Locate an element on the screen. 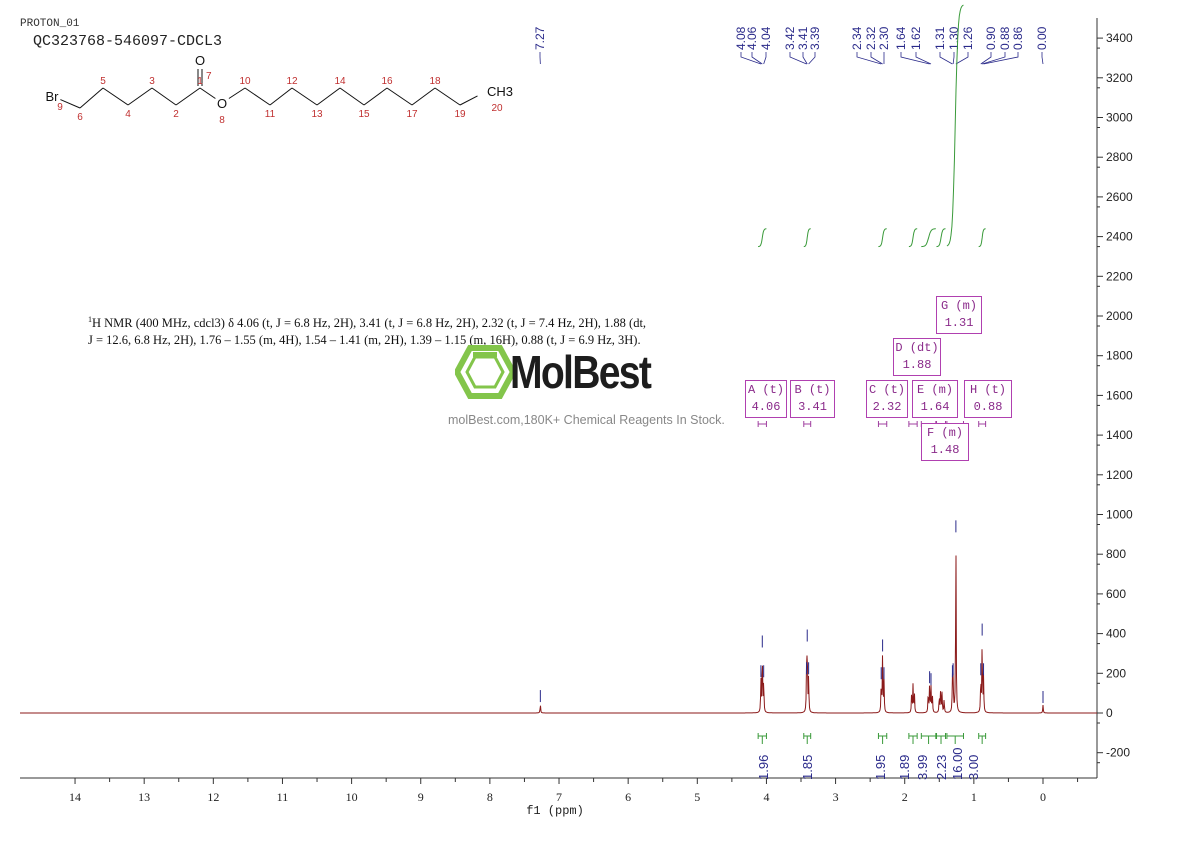 The width and height of the screenshot is (1190, 841). integral-value: 1.85 is located at coordinates (807, 767).